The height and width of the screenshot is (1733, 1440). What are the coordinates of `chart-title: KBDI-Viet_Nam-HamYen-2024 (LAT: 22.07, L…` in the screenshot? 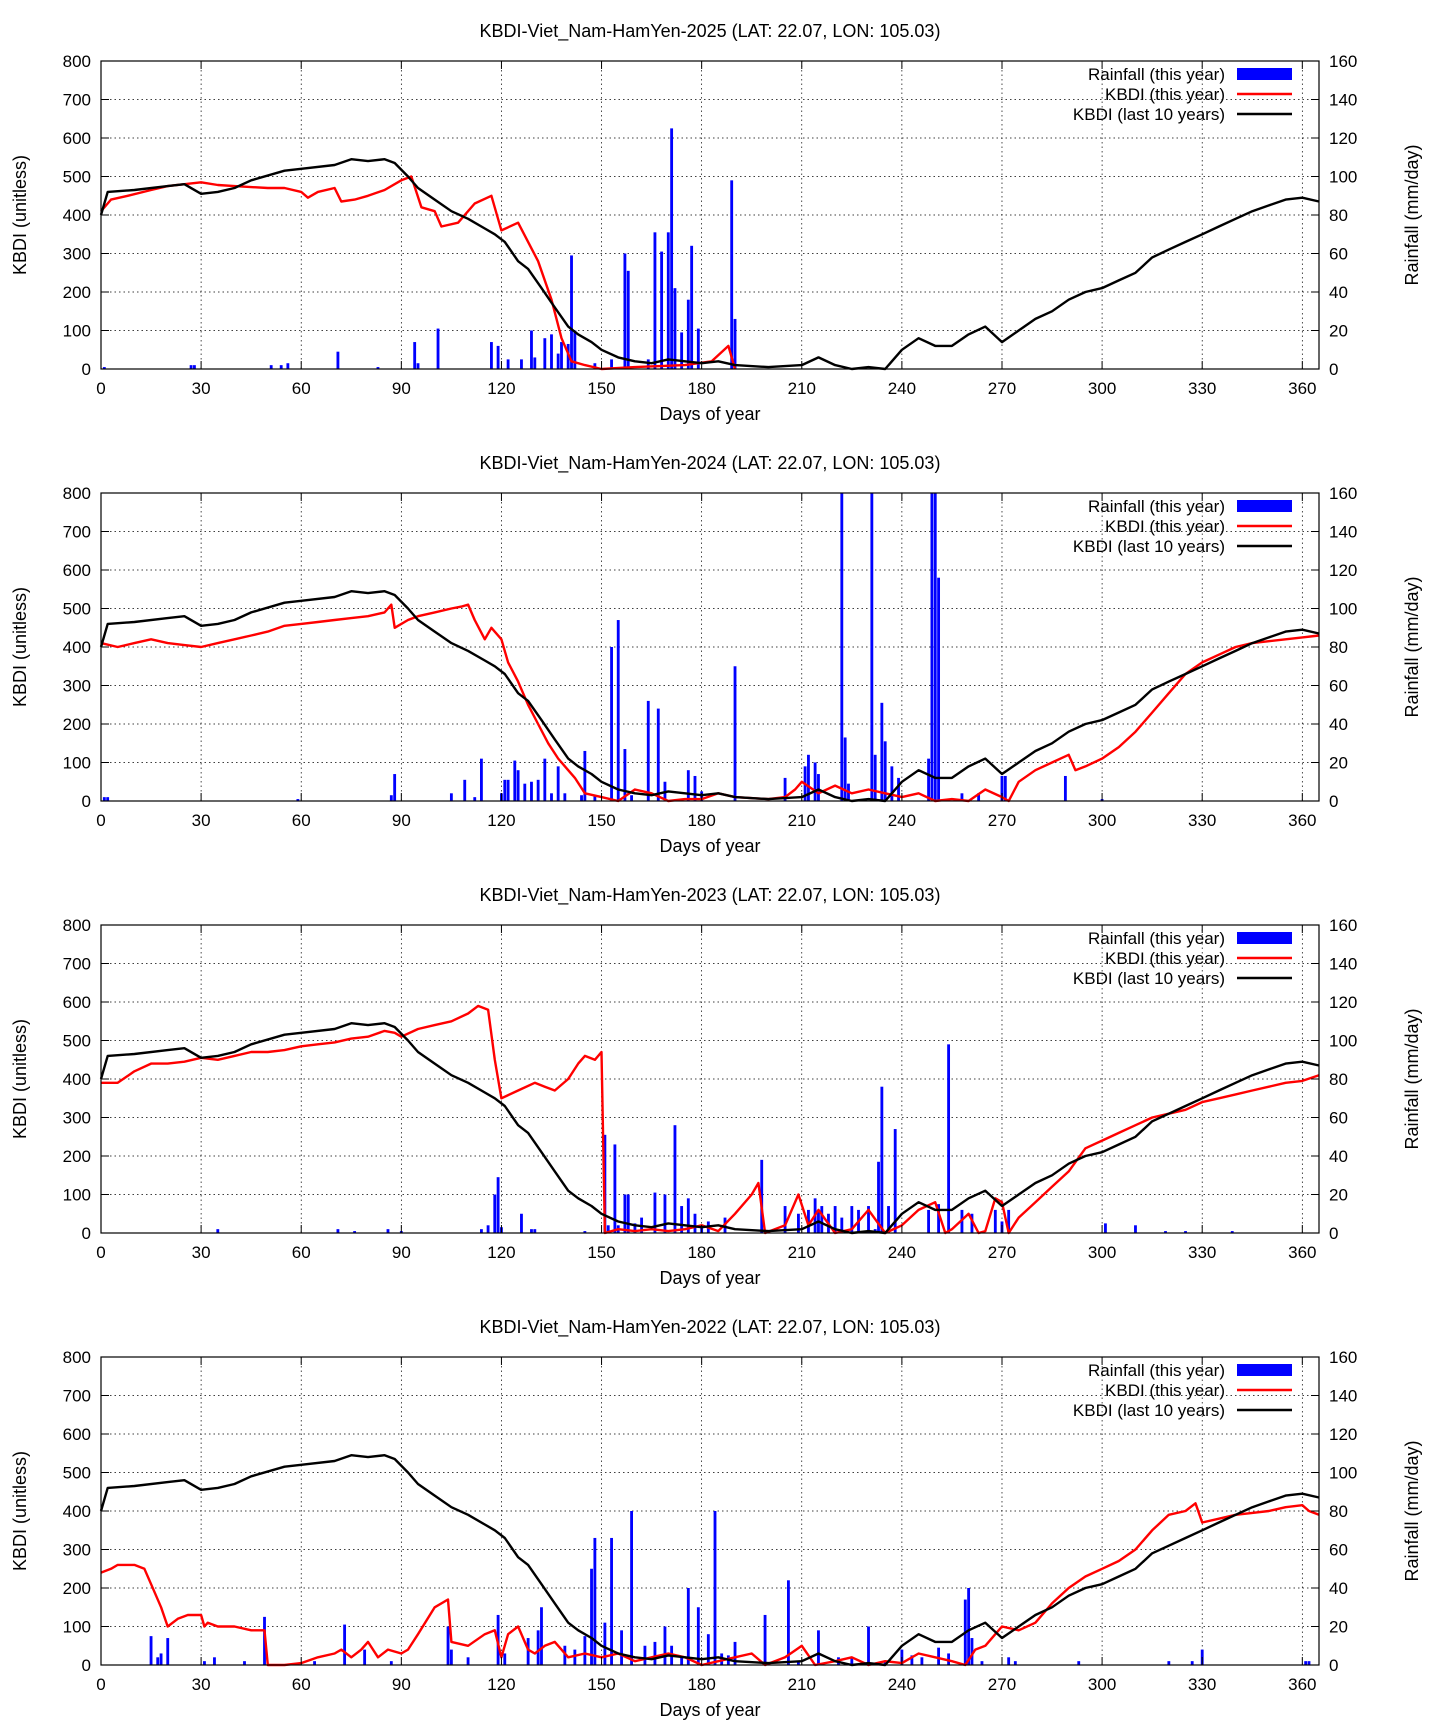 It's located at (710, 463).